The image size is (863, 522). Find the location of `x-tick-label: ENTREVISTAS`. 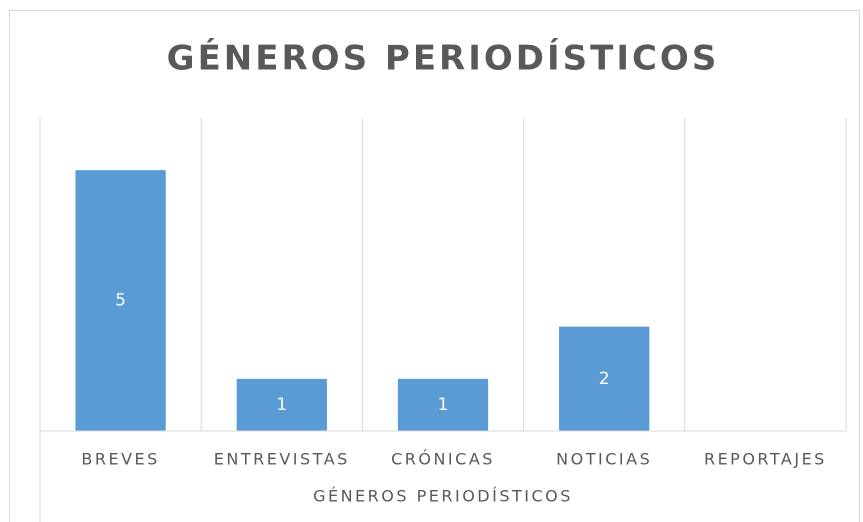

x-tick-label: ENTREVISTAS is located at coordinates (282, 459).